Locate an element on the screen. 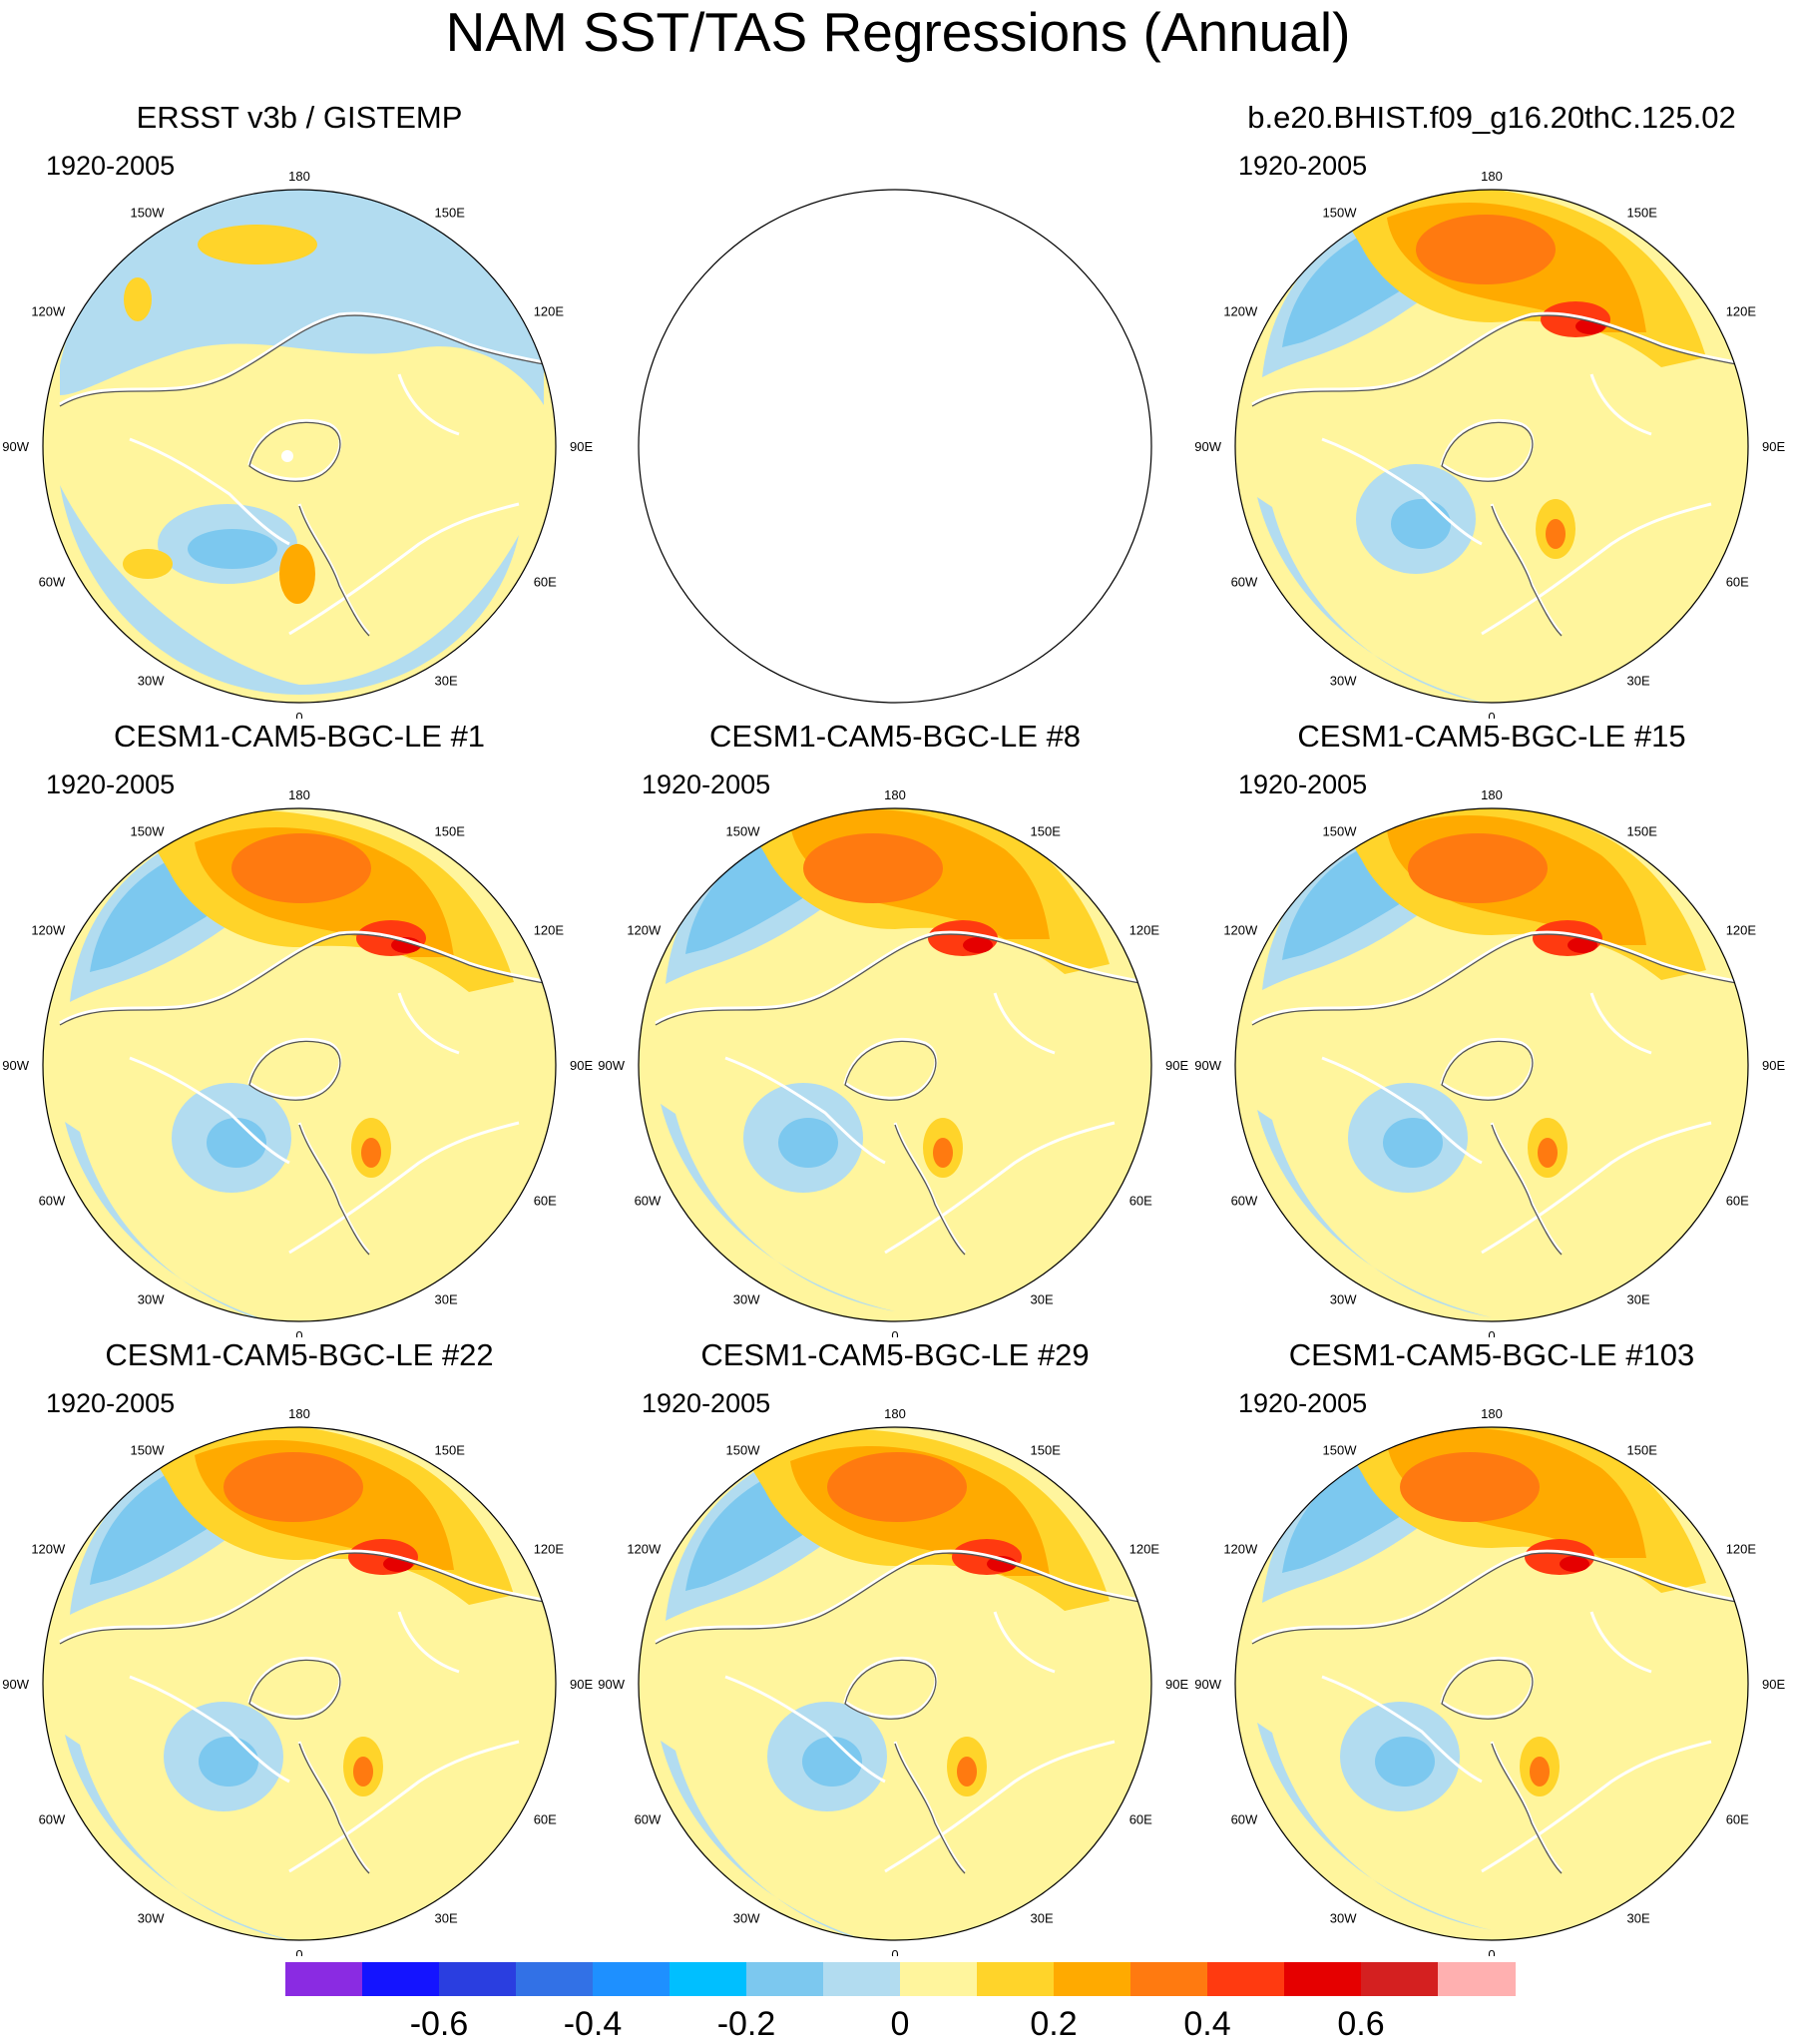 This screenshot has width=1796, height=2044. panel-title: CESM1-CAM5-BGC-LE #1 is located at coordinates (299, 736).